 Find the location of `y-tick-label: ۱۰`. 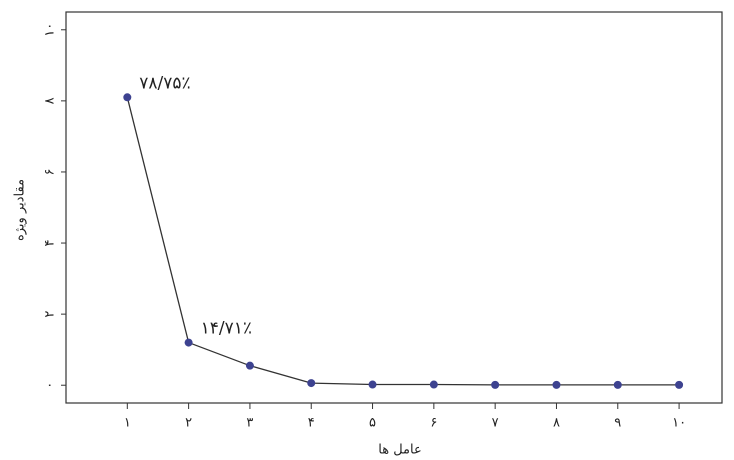

y-tick-label: ۱۰ is located at coordinates (50, 30).